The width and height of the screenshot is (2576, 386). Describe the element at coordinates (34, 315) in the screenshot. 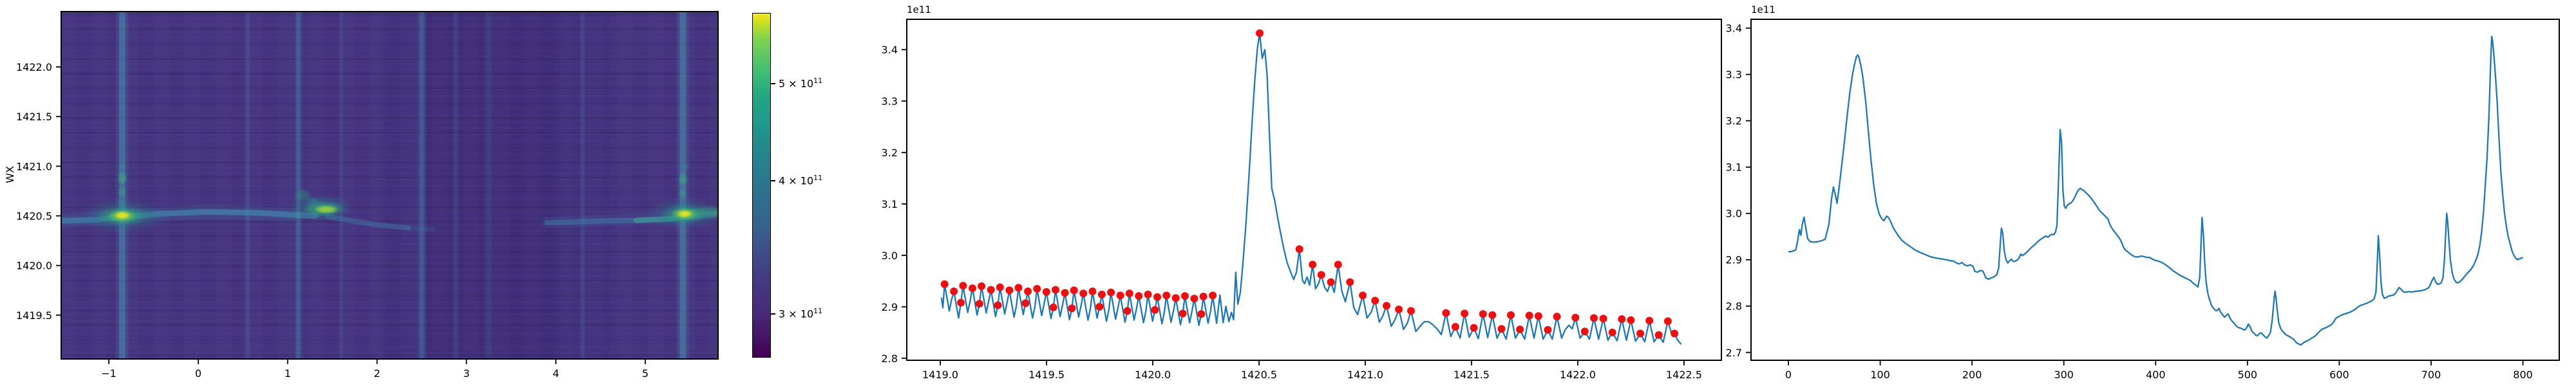

I see `y-tick-label: 1419.5` at that location.